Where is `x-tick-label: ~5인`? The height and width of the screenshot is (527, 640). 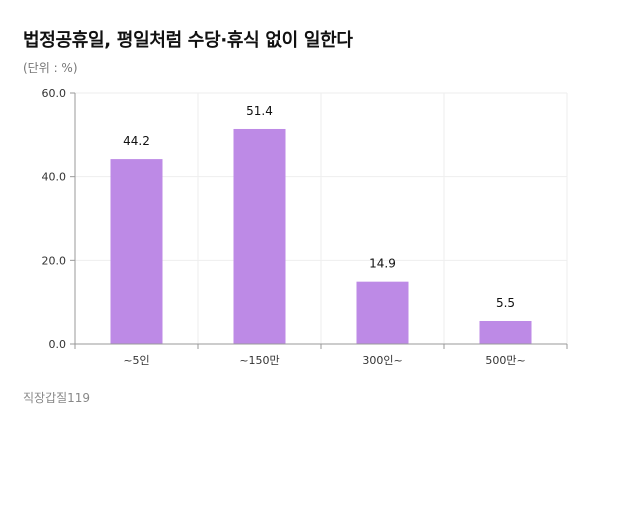 x-tick-label: ~5인 is located at coordinates (136, 360).